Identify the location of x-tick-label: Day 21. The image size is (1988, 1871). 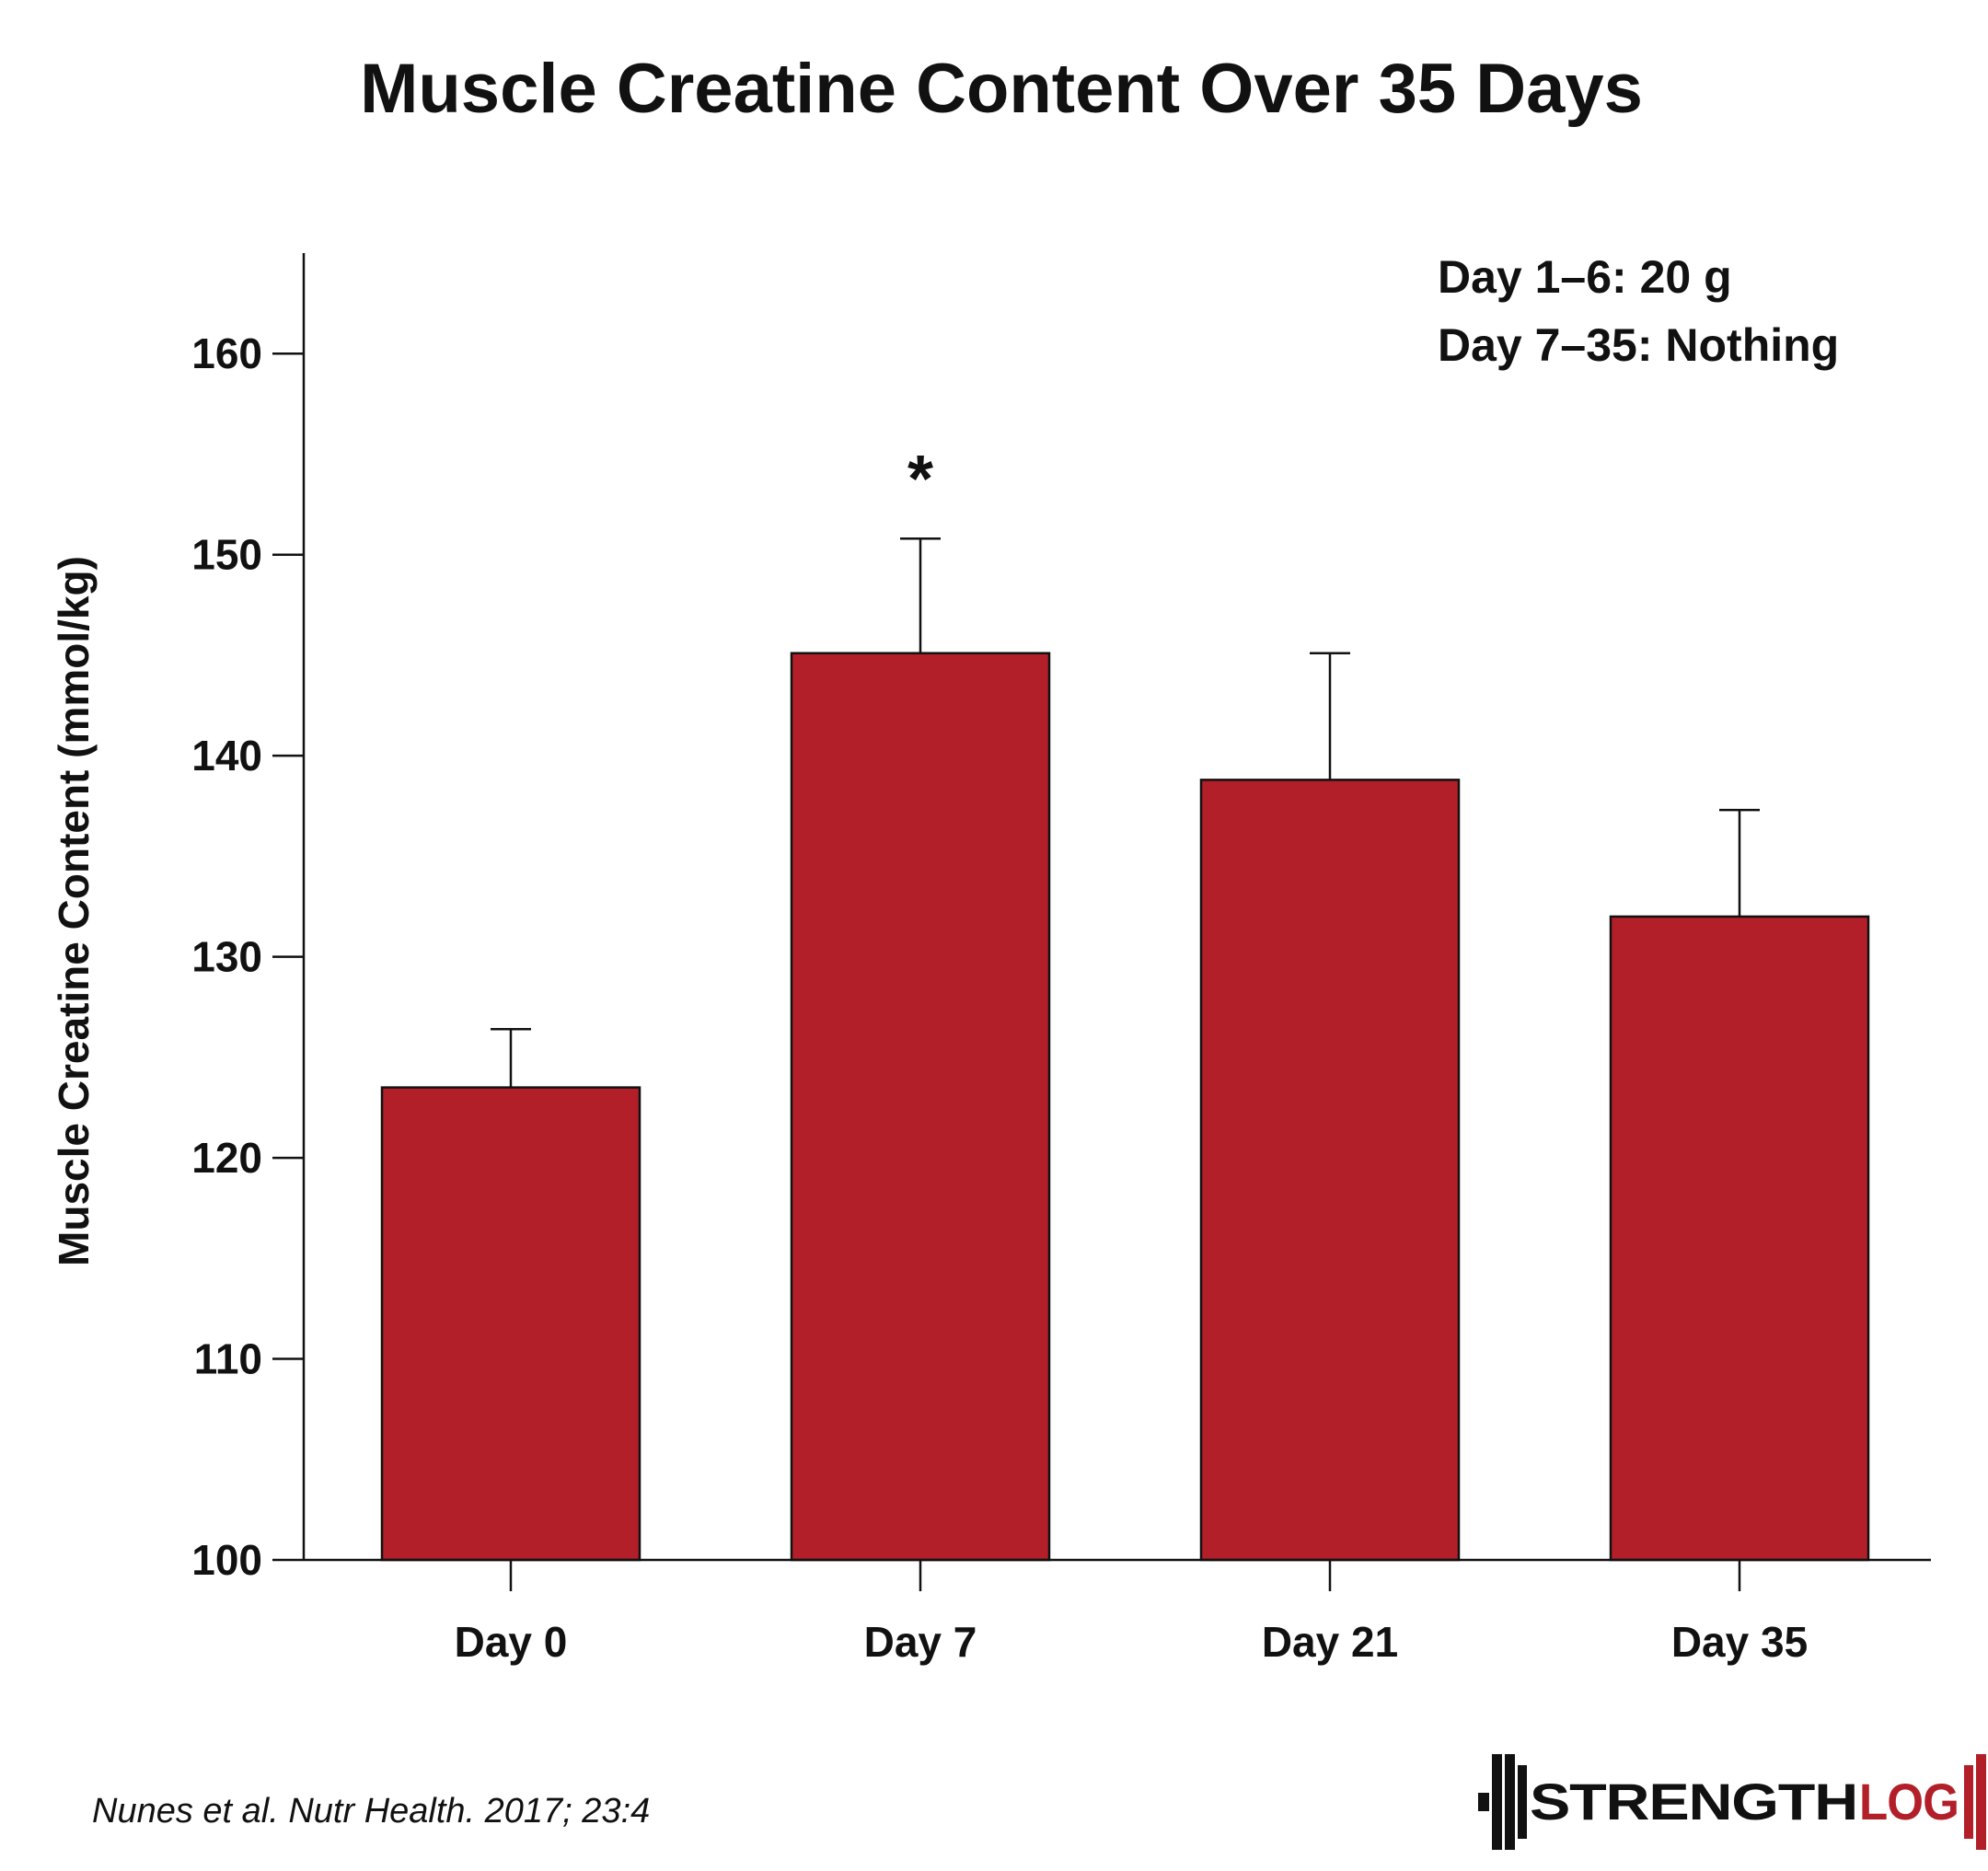
(1330, 1642).